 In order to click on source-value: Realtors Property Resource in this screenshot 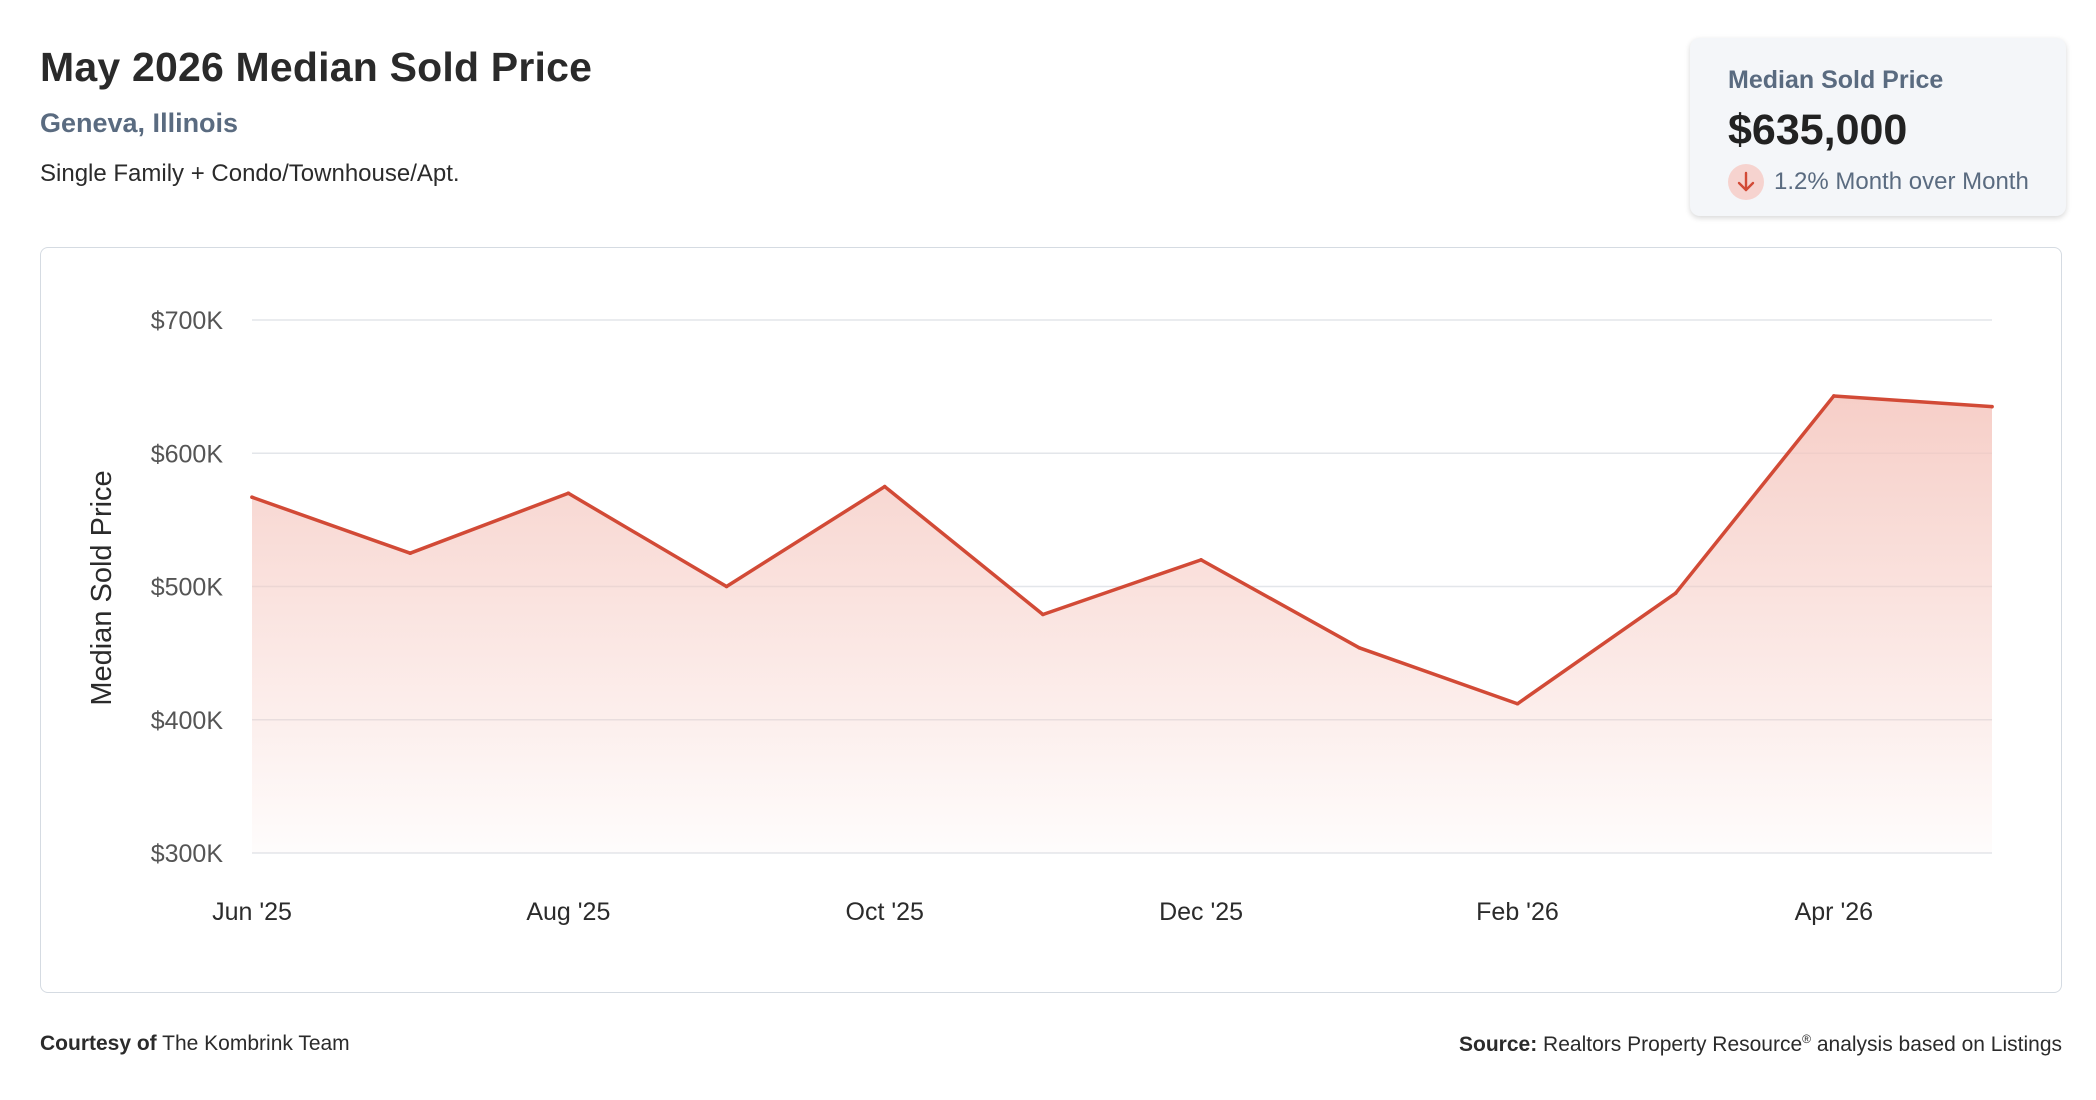, I will do `click(1673, 1044)`.